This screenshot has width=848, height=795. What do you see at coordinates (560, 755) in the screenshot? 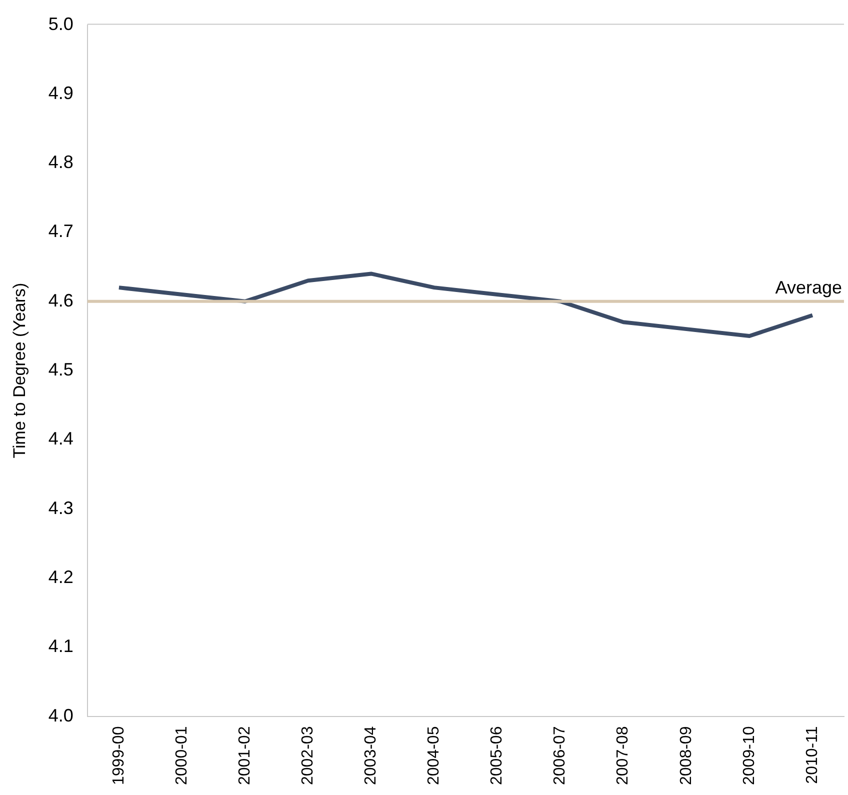
I see `x-tick-label: 2006-07` at bounding box center [560, 755].